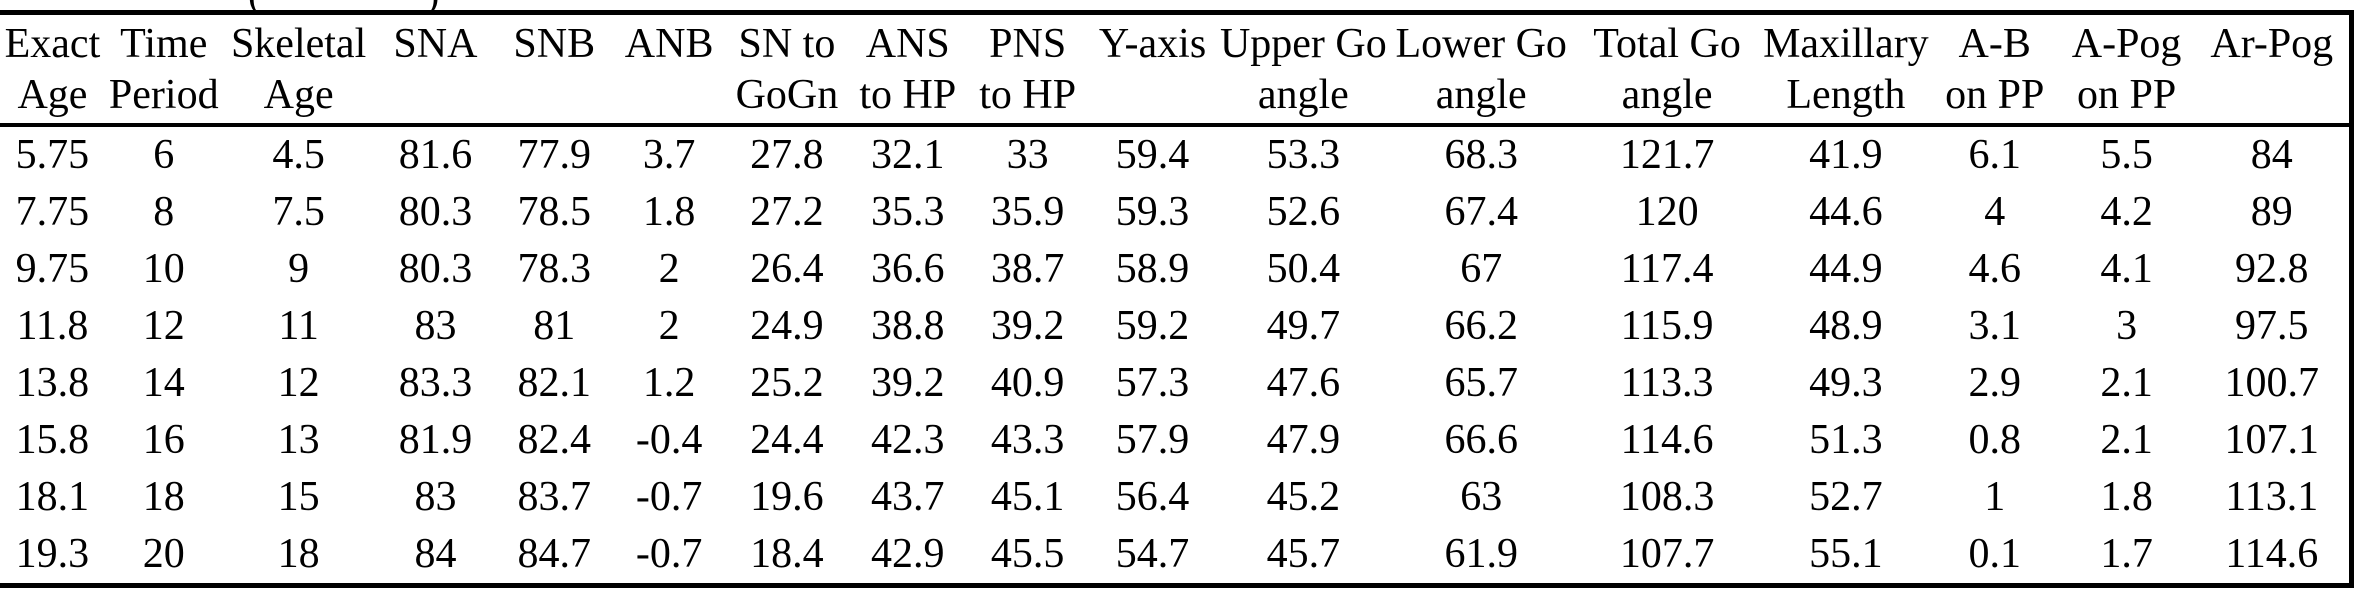 The height and width of the screenshot is (590, 2354). I want to click on cell-sn-to-gogn: 26.4, so click(787, 269).